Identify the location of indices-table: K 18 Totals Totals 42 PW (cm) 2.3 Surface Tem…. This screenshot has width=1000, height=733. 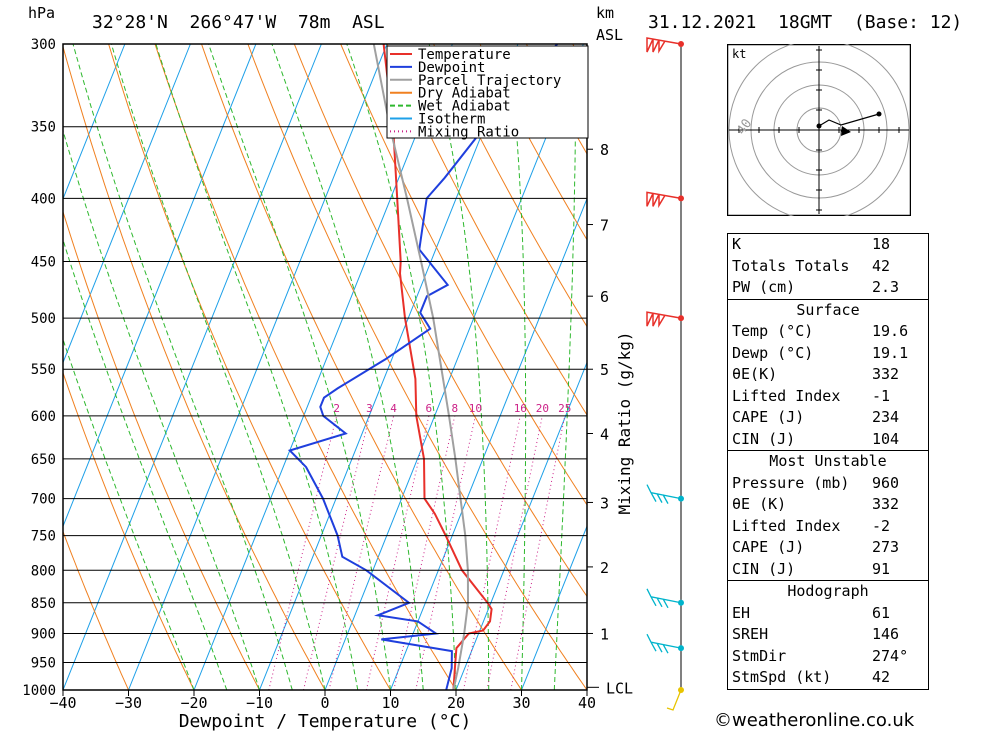
(828, 461).